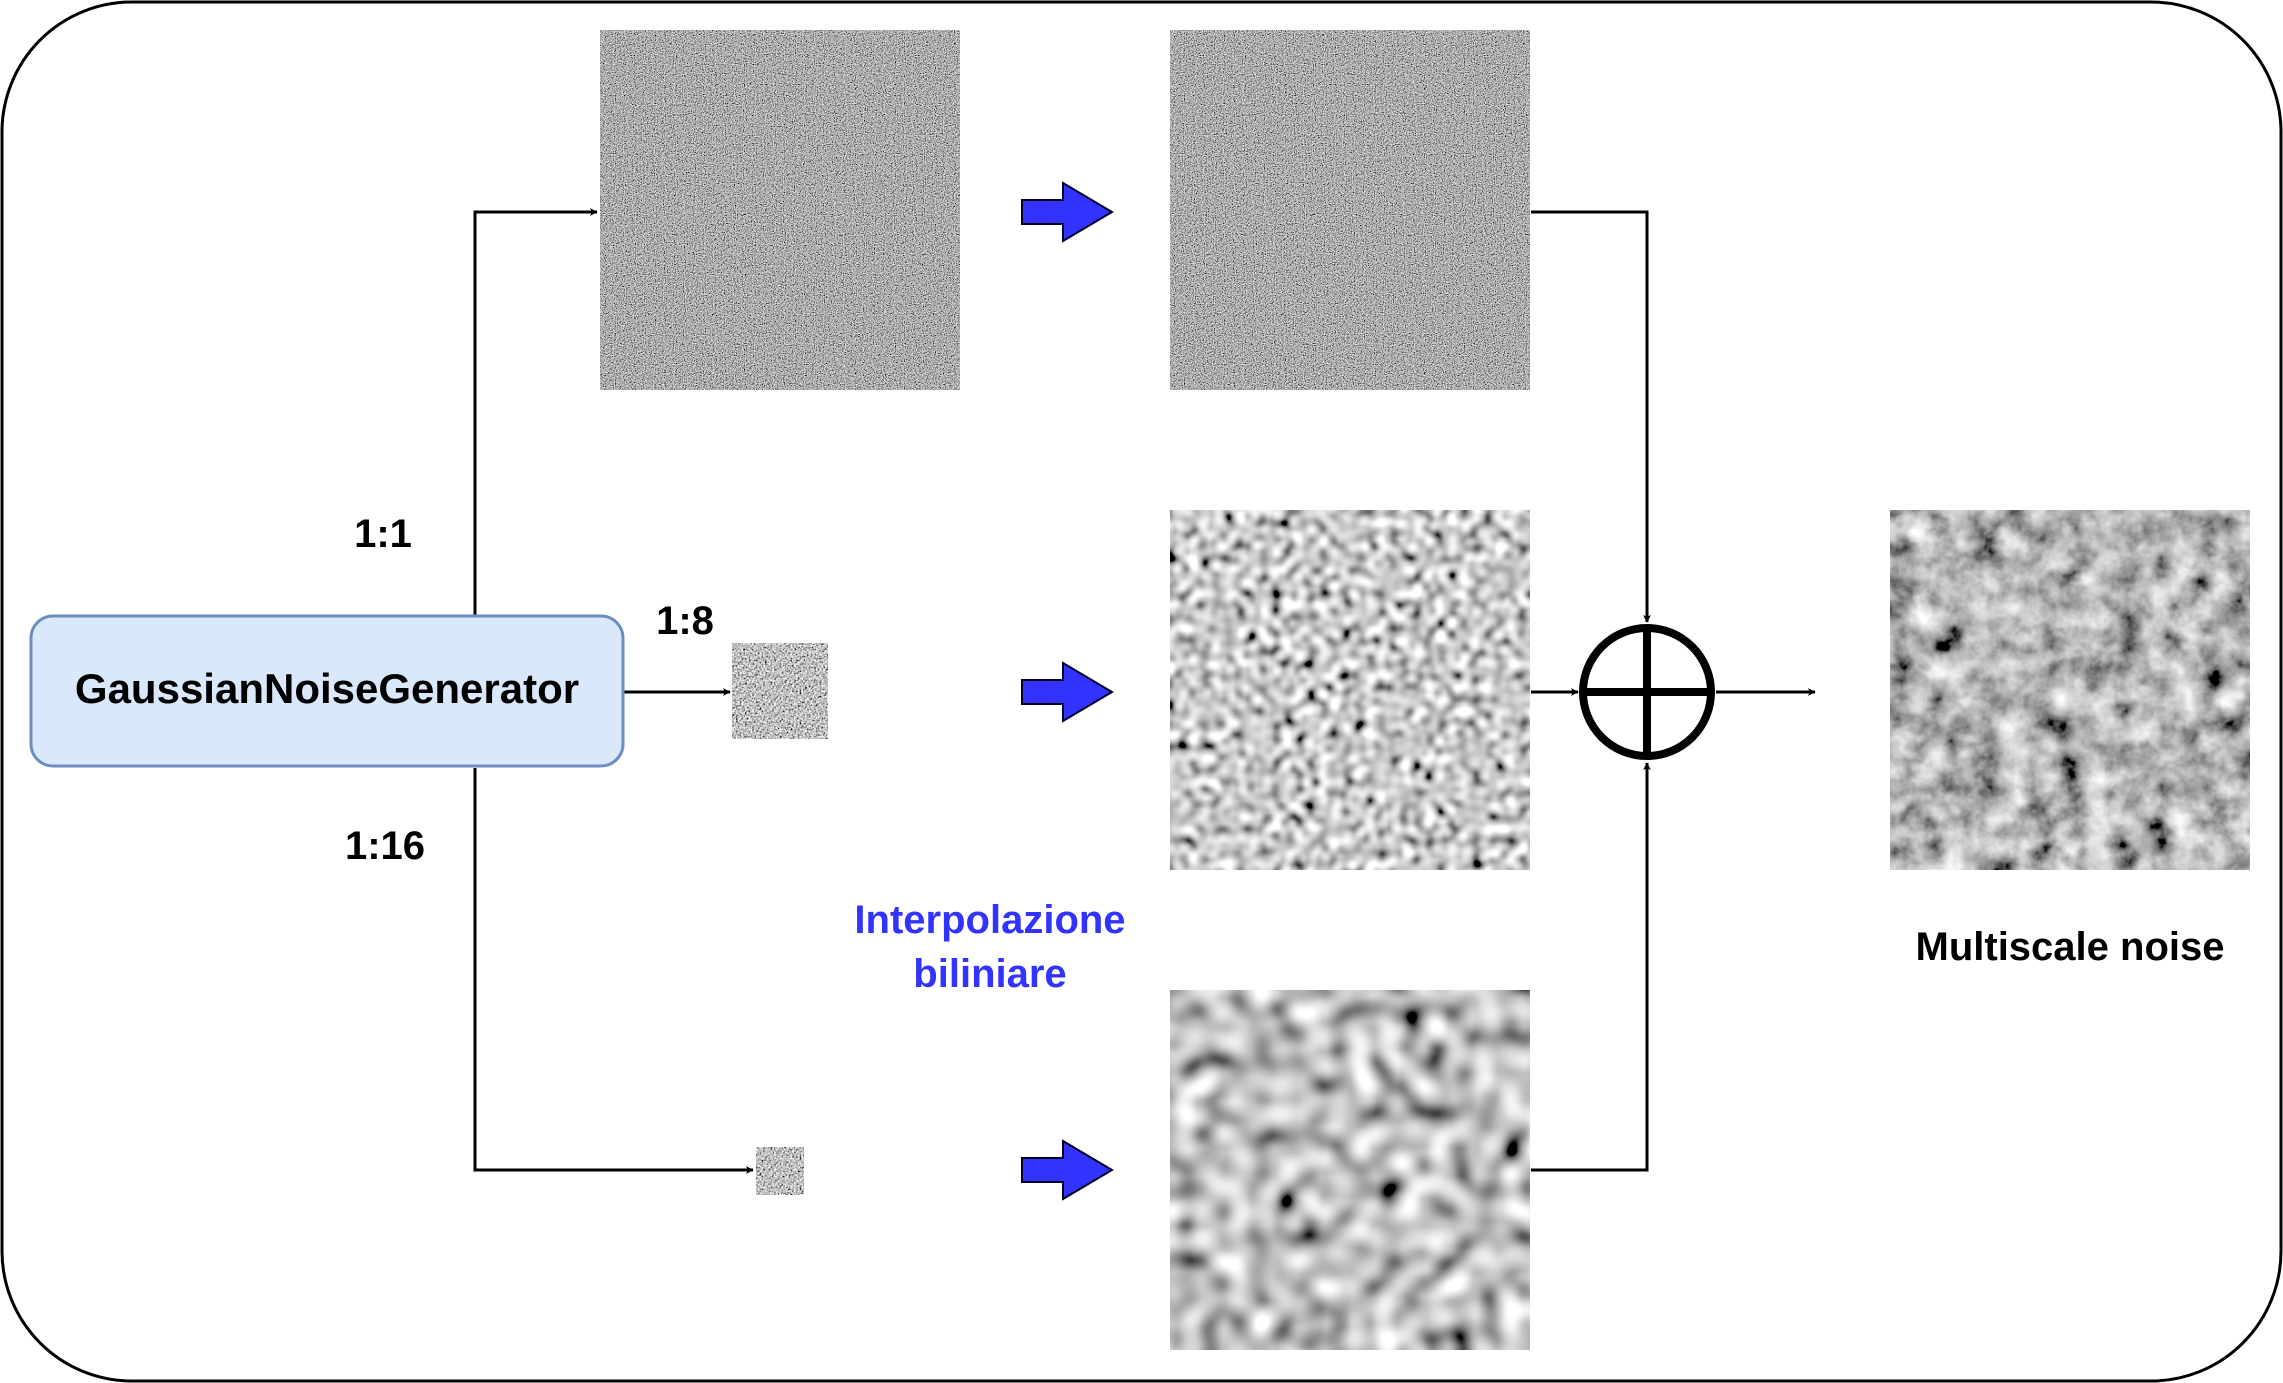 The image size is (2283, 1383). Describe the element at coordinates (1591, 416) in the screenshot. I see `connector-top-to-sum` at that location.